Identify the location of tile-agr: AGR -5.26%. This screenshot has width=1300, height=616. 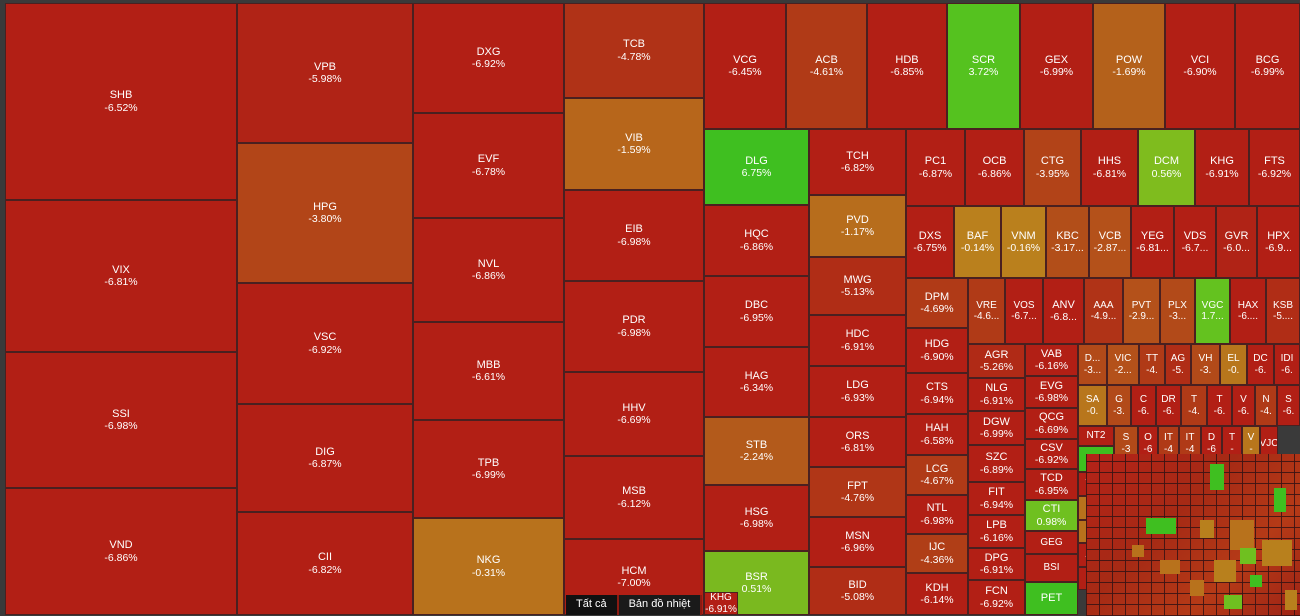
(996, 361).